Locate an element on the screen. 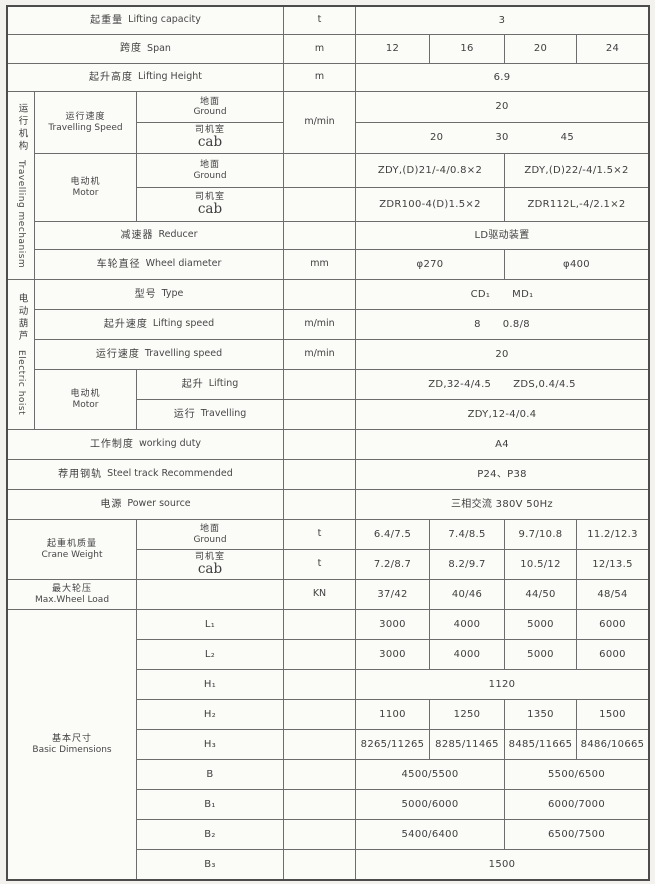 The image size is (655, 884). value-b-1: 4500/5500 is located at coordinates (430, 775).